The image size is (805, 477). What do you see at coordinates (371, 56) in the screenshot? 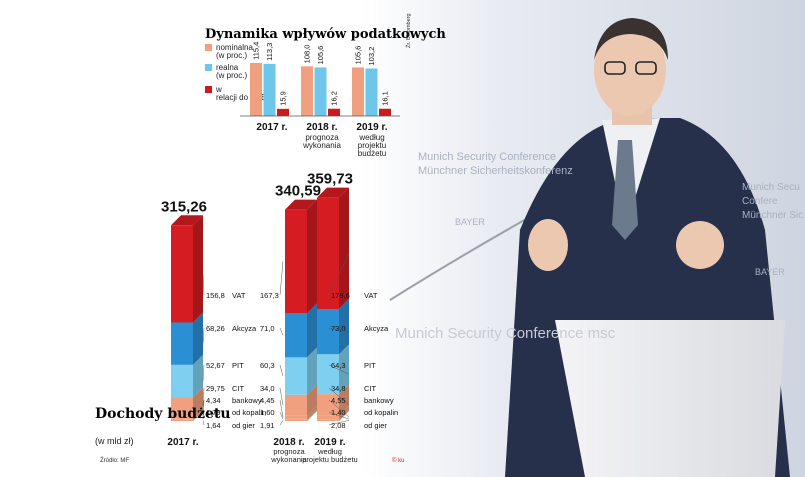
I see `top-value-label: 103,2` at bounding box center [371, 56].